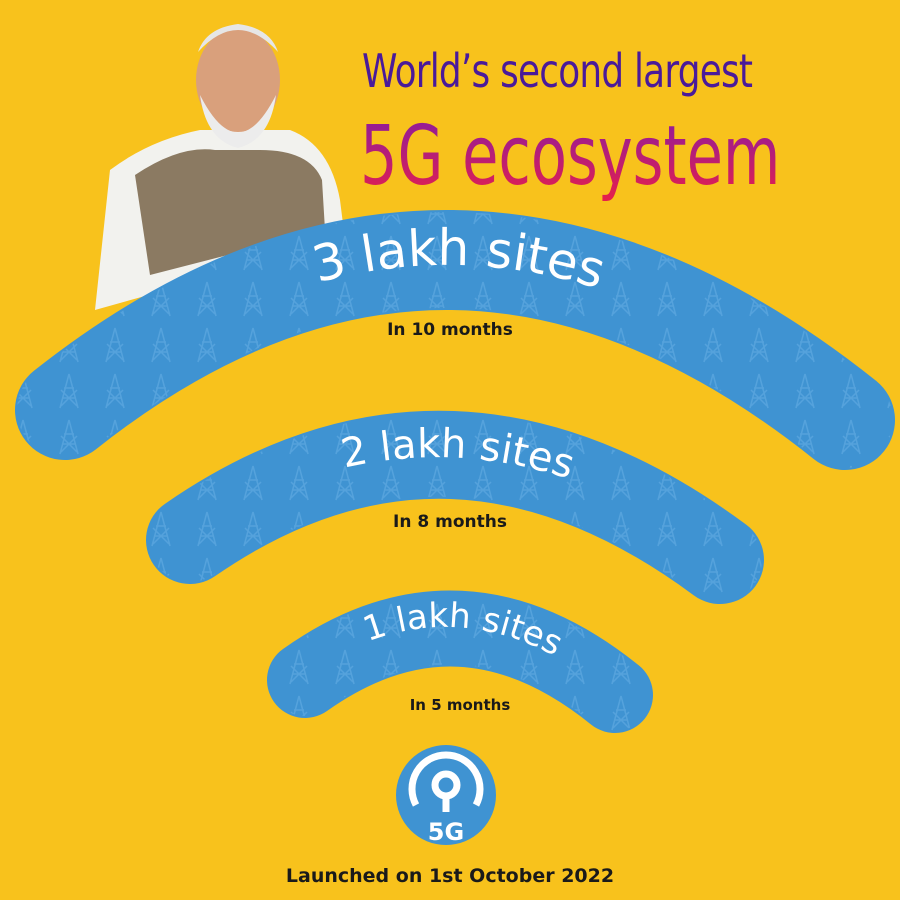 The image size is (900, 900). I want to click on arc-2-lakh, so click(455, 507).